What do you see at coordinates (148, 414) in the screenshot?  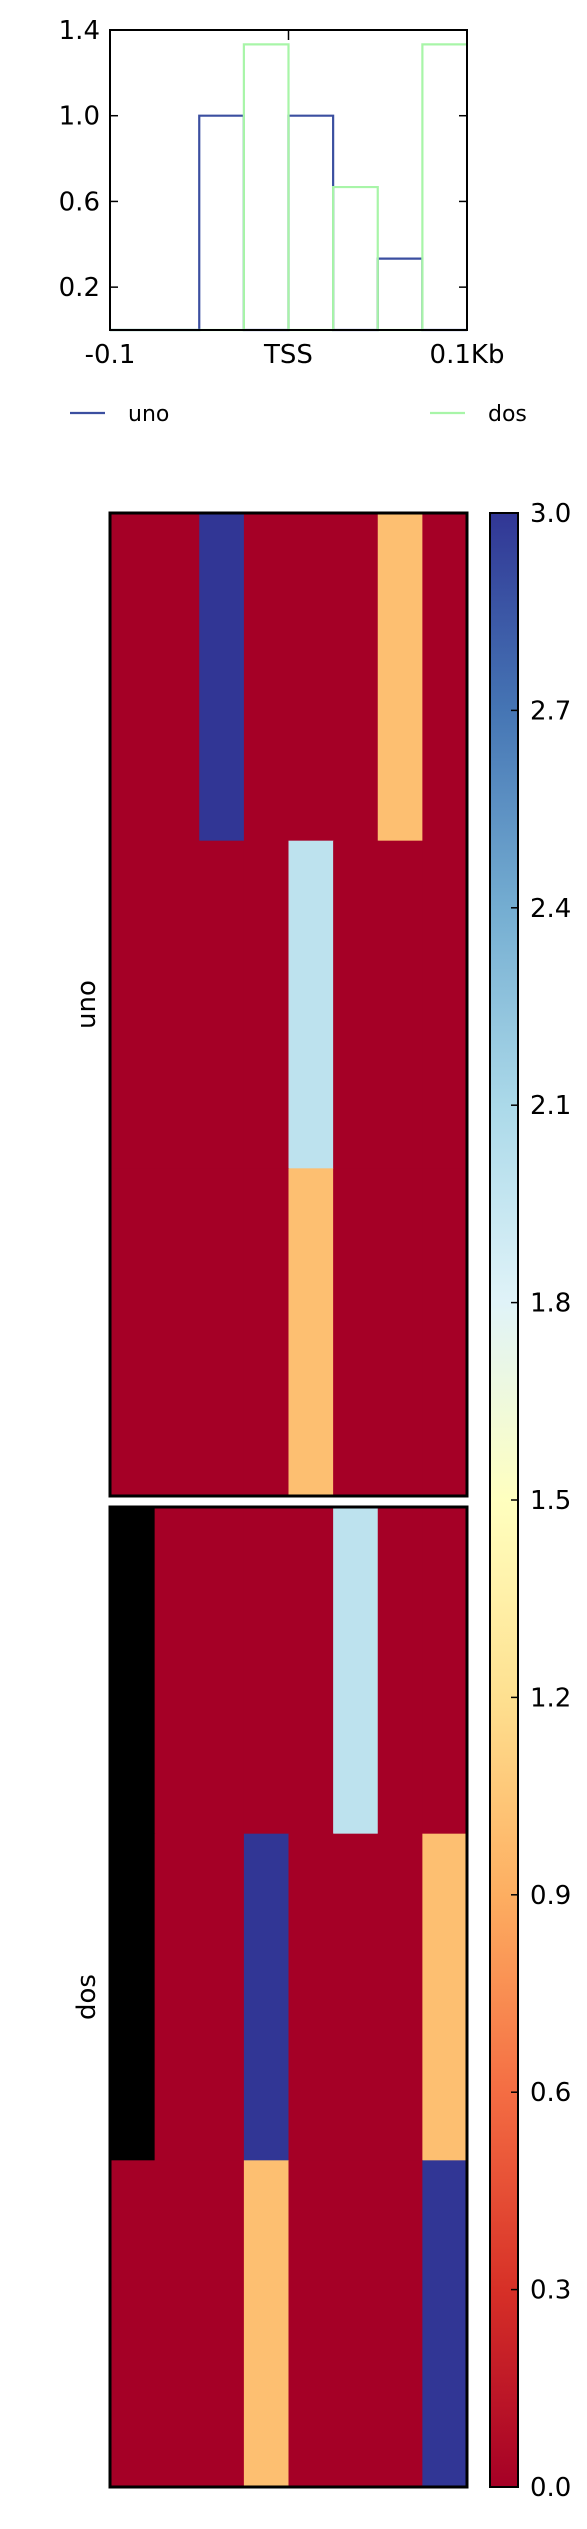 I see `legend-label-uno: uno` at bounding box center [148, 414].